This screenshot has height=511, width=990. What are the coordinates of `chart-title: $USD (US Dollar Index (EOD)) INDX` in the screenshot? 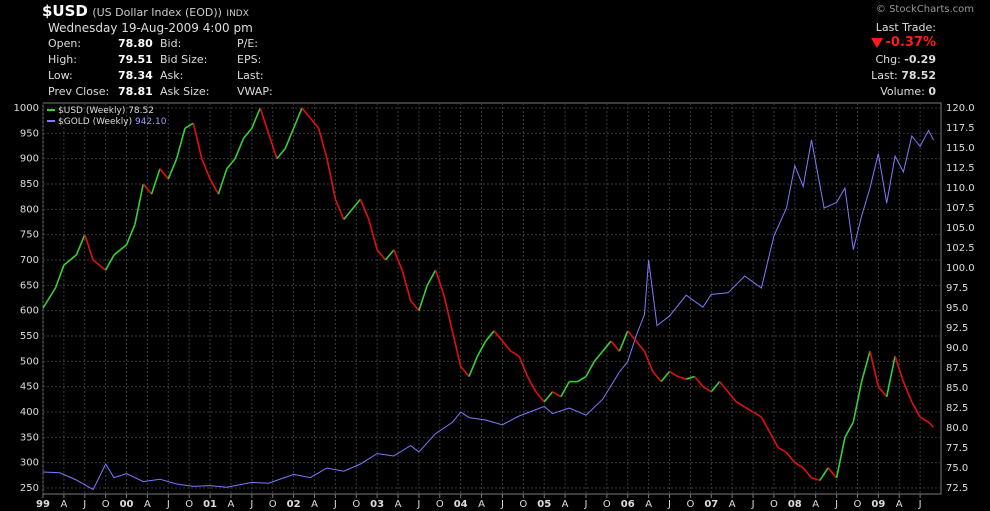 It's located at (145, 11).